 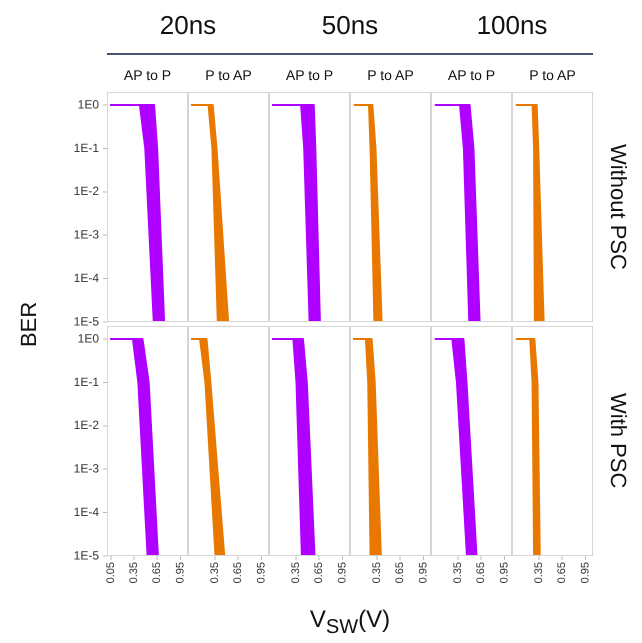 I want to click on x-tick-label: 0.05, so click(x=110, y=573).